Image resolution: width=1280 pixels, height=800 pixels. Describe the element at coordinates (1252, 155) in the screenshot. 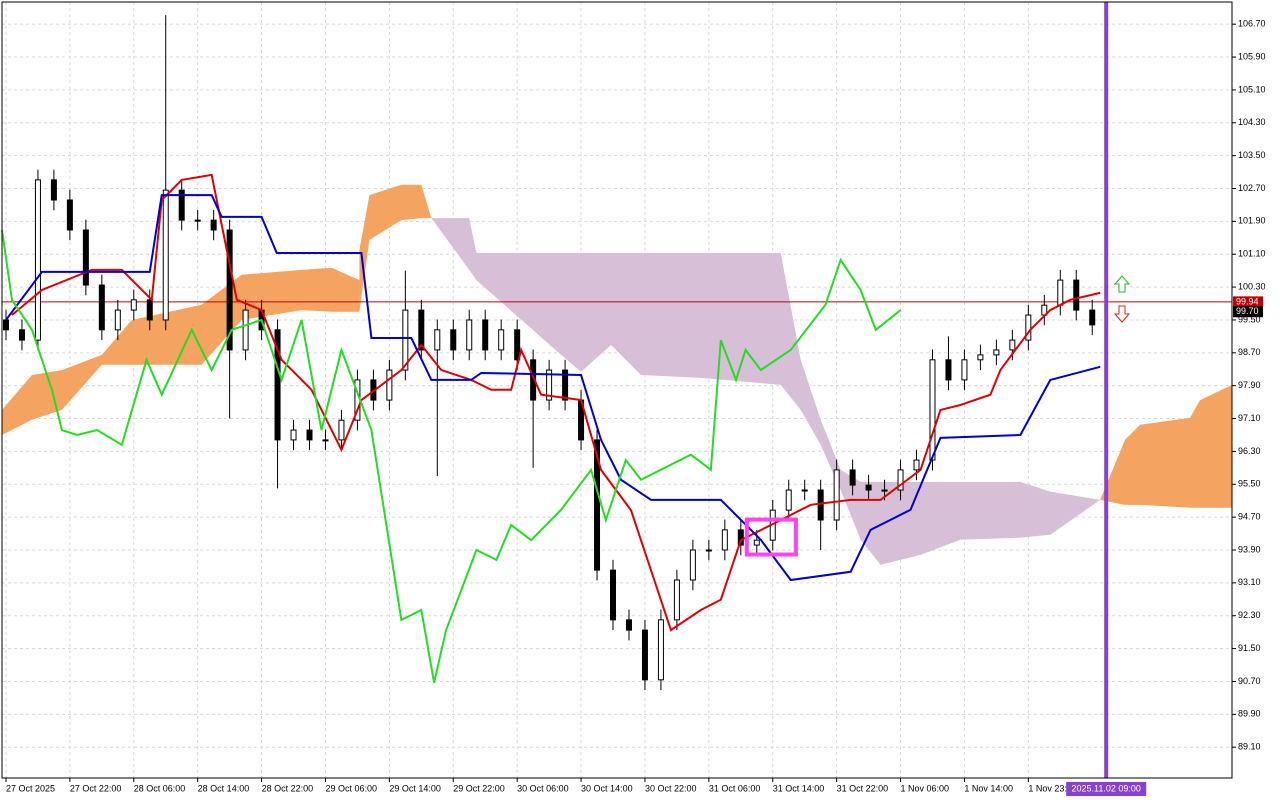

I see `y-tick-label: 103.50` at that location.